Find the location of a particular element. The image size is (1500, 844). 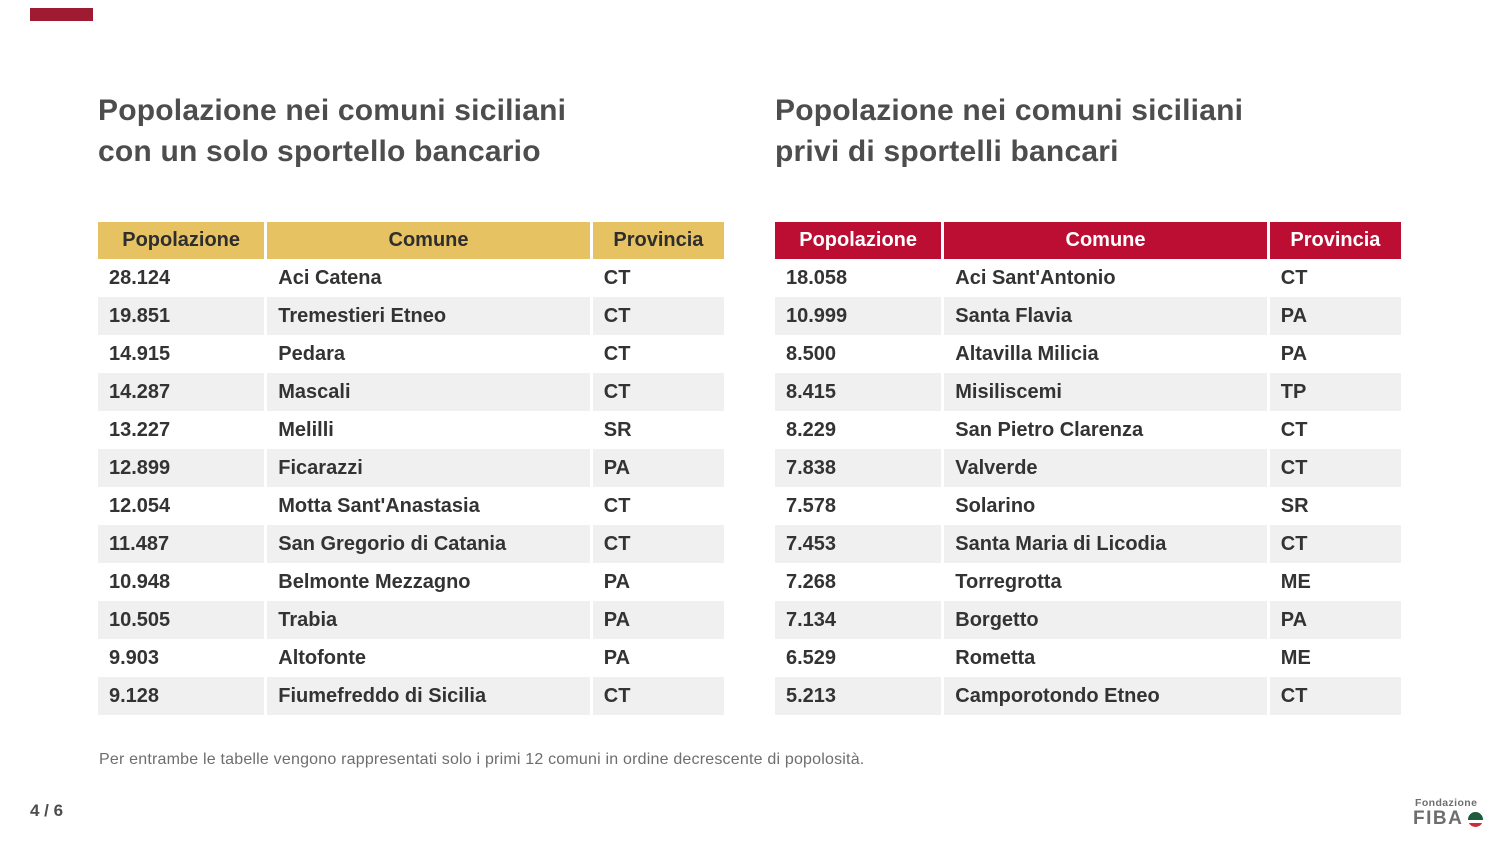

table-row: 19.851 Tremestieri Etneo CT is located at coordinates (411, 316).